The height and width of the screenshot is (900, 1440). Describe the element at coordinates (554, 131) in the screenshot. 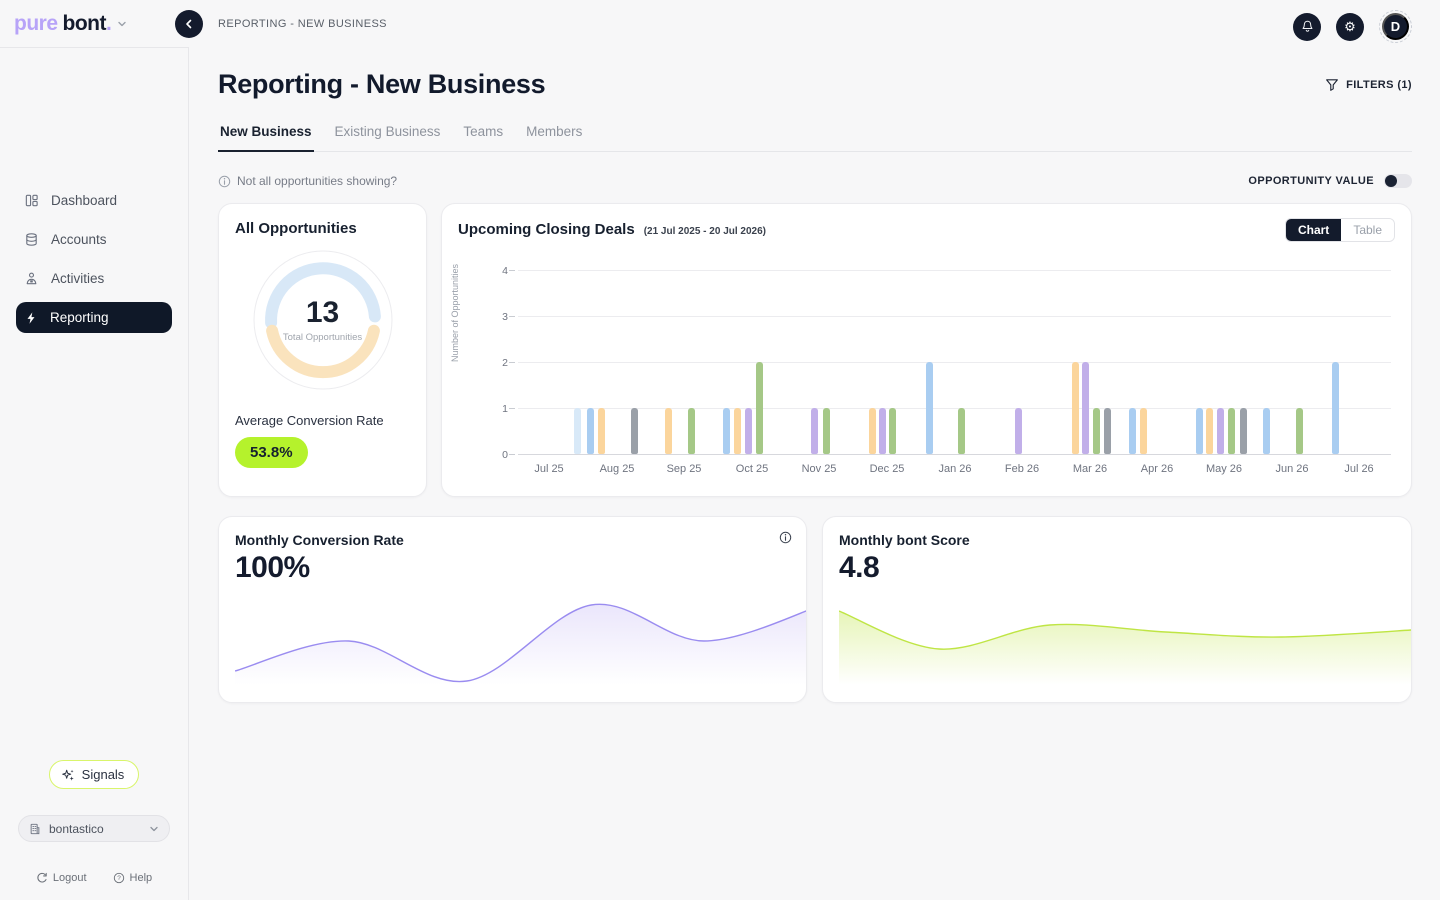

I see `tab-members: Members` at that location.